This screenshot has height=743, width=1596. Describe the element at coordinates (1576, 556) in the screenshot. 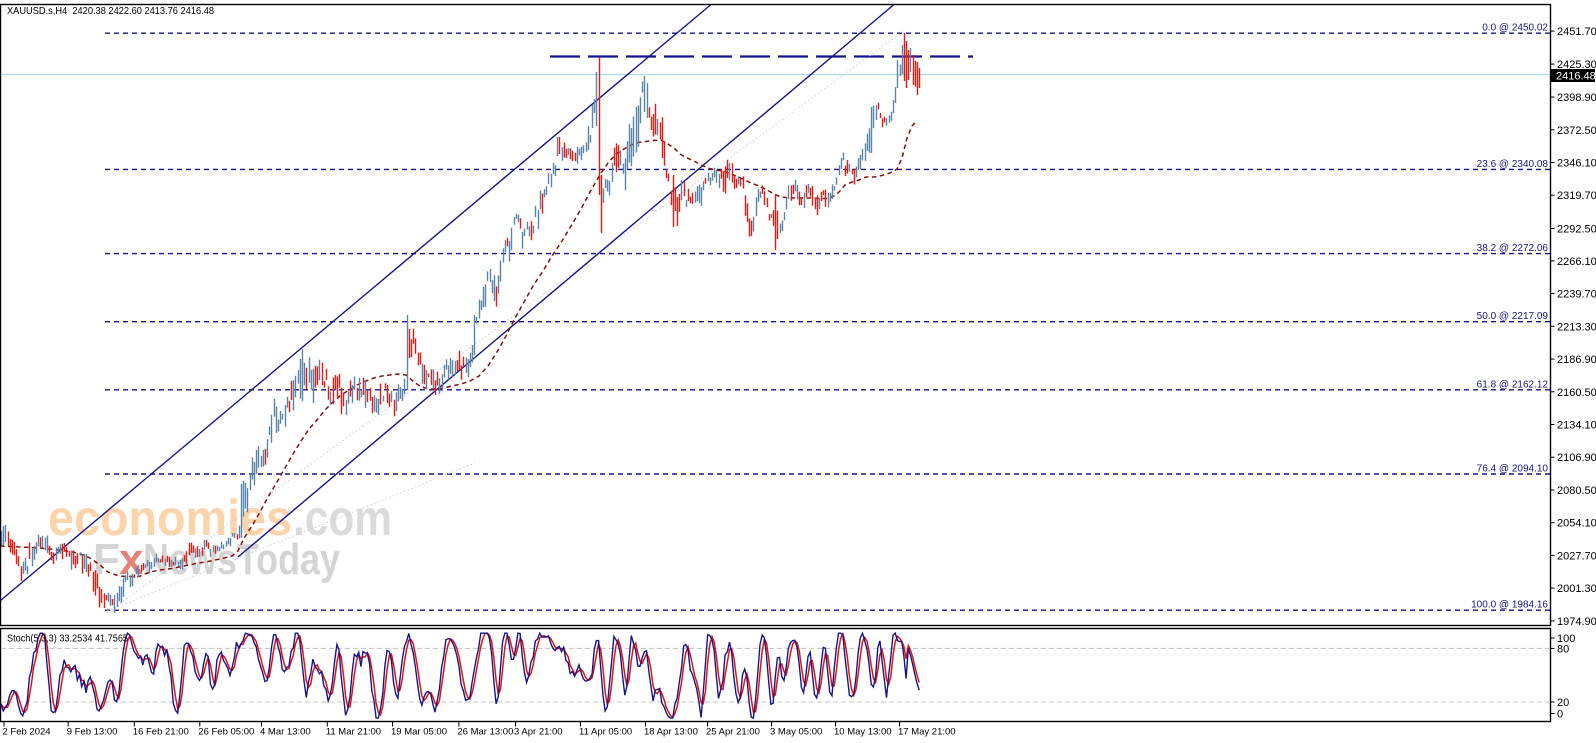

I see `svg-text: 2027.70` at that location.